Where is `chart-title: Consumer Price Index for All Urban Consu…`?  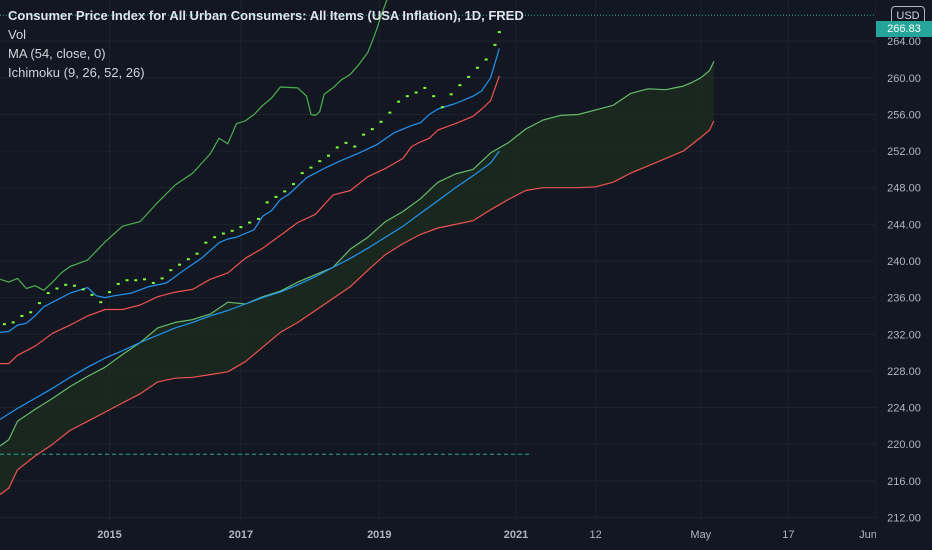 chart-title: Consumer Price Index for All Urban Consu… is located at coordinates (266, 15).